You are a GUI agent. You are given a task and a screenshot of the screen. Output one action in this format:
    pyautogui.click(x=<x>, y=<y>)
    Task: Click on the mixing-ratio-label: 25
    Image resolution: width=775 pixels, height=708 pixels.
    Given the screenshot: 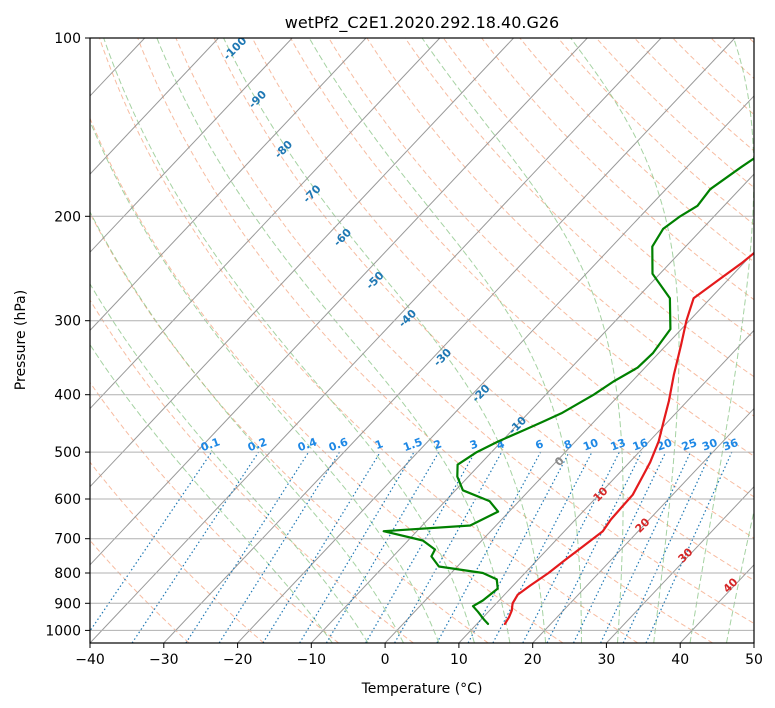 What is the action you would take?
    pyautogui.click(x=689, y=444)
    